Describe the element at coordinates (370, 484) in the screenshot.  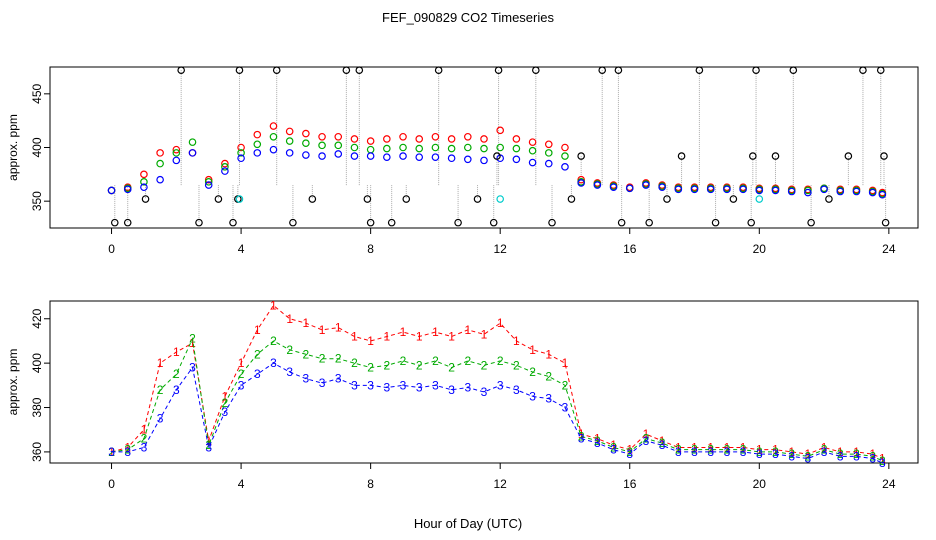
I see `x-tick-label: 8` at that location.